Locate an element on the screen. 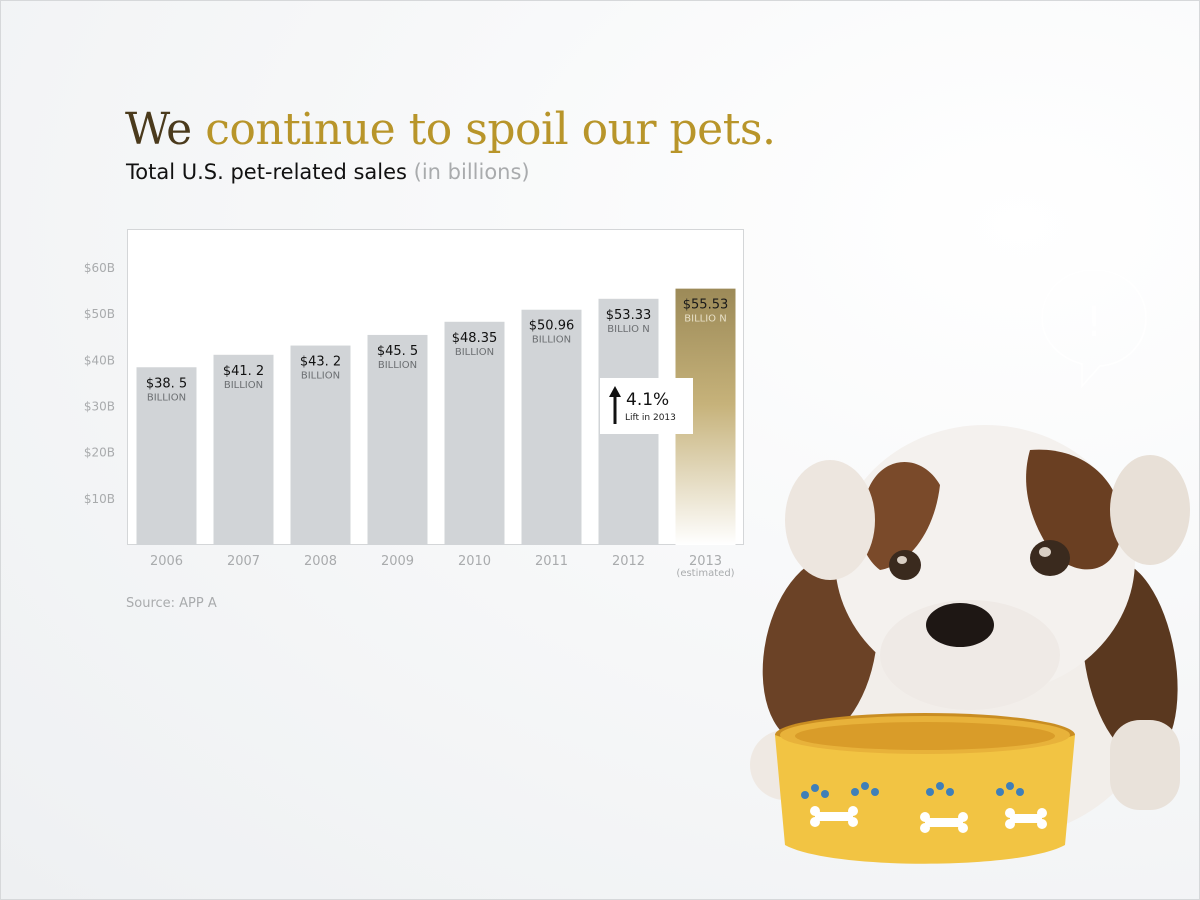 This screenshot has width=1200, height=900. x-tick-label: 2013 is located at coordinates (705, 561).